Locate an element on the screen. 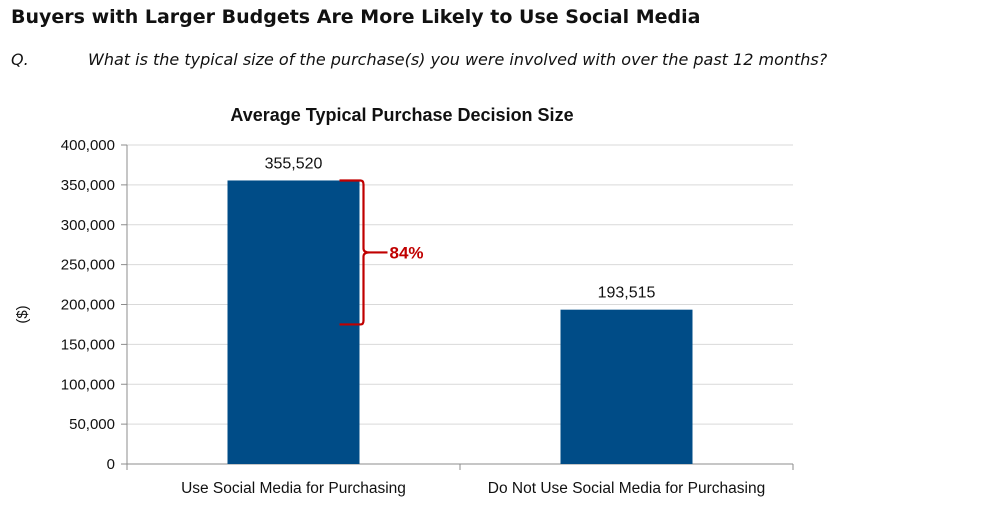 The height and width of the screenshot is (510, 983). category-label: Do Not Use Social Media for Purchasing is located at coordinates (626, 488).